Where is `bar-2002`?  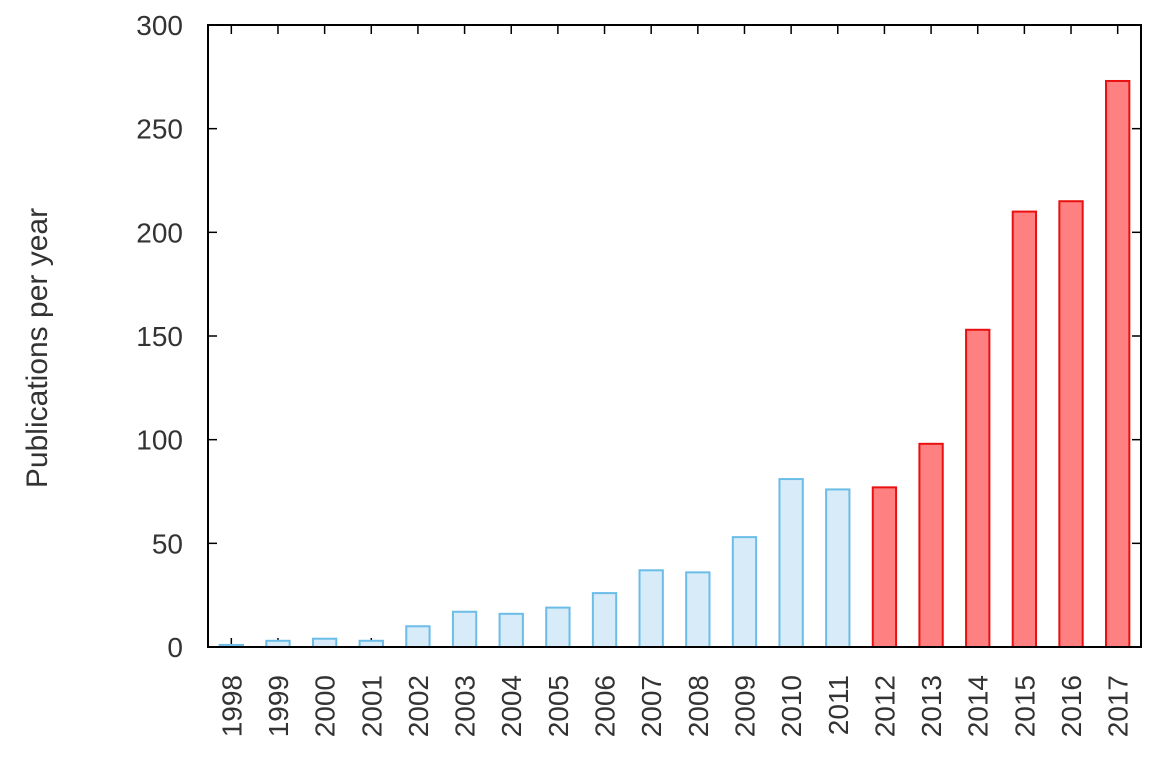 bar-2002 is located at coordinates (418, 636).